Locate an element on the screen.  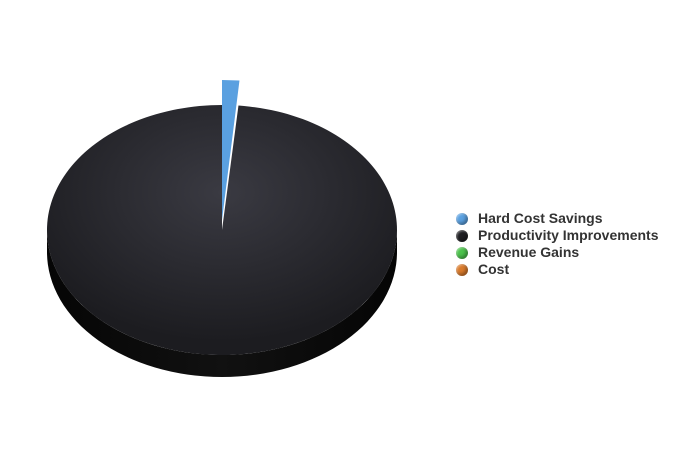
legend-item-revenue-gains: Revenue Gains is located at coordinates (557, 252).